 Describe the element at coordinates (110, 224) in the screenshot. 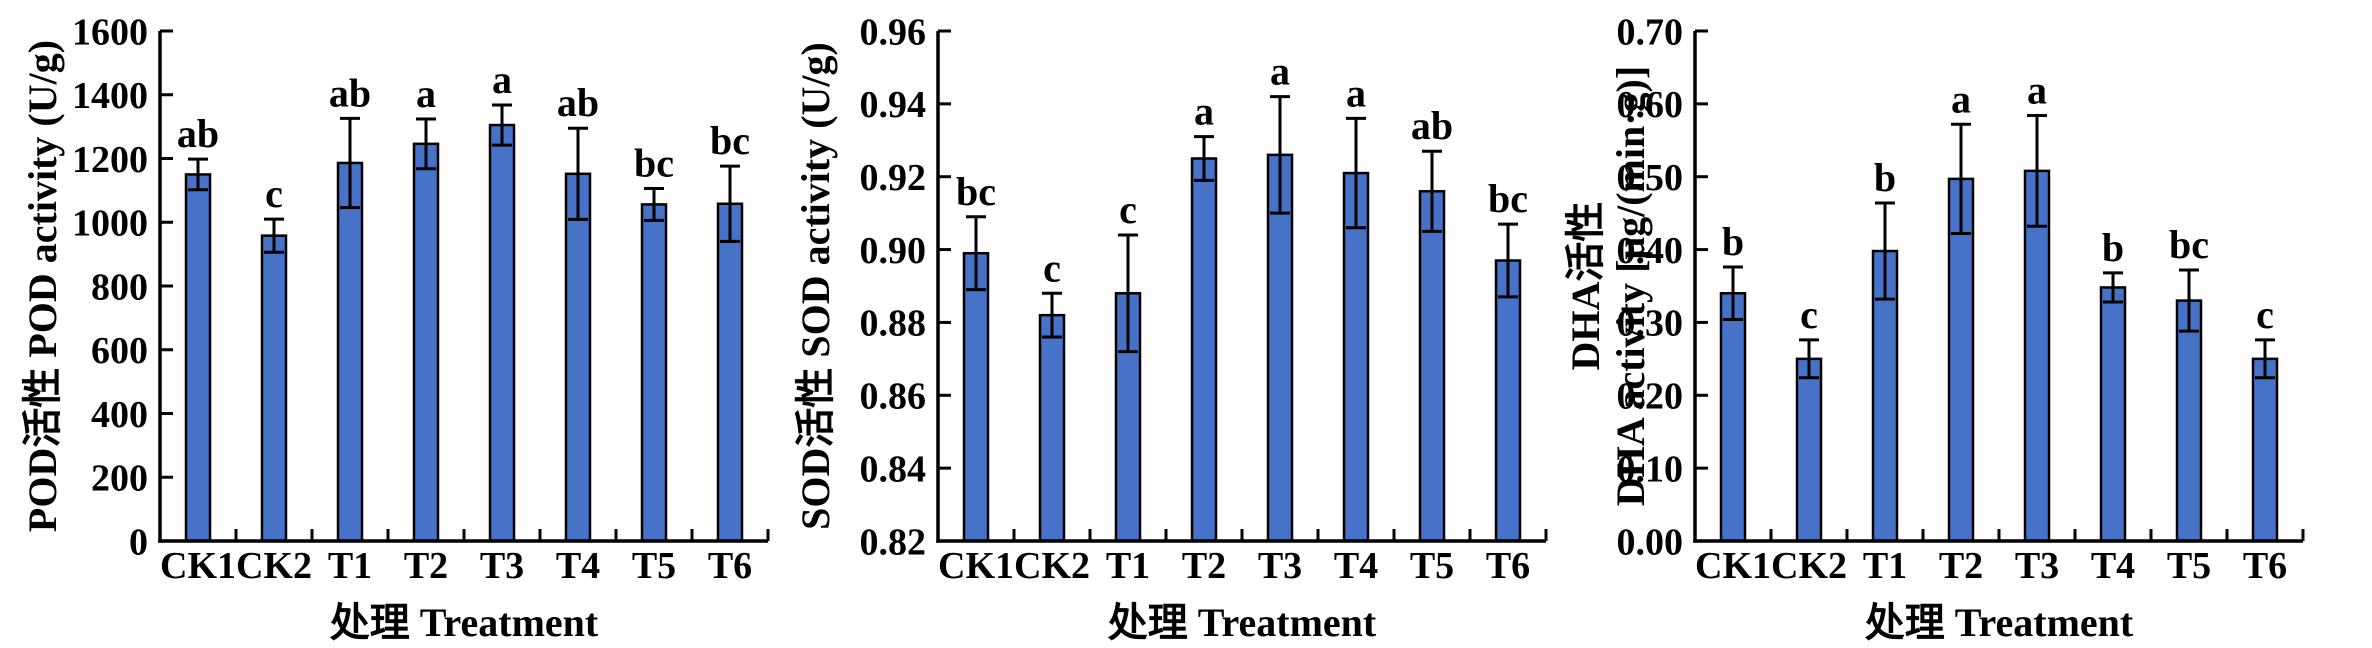

I see `y-tick-label-1000: 1000` at that location.